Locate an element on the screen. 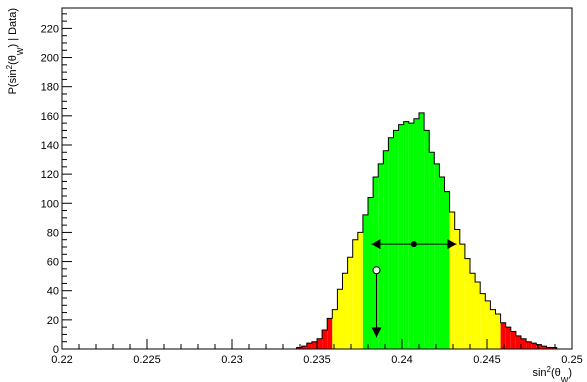 The height and width of the screenshot is (382, 587). xlabel-part: 2 is located at coordinates (549, 369).